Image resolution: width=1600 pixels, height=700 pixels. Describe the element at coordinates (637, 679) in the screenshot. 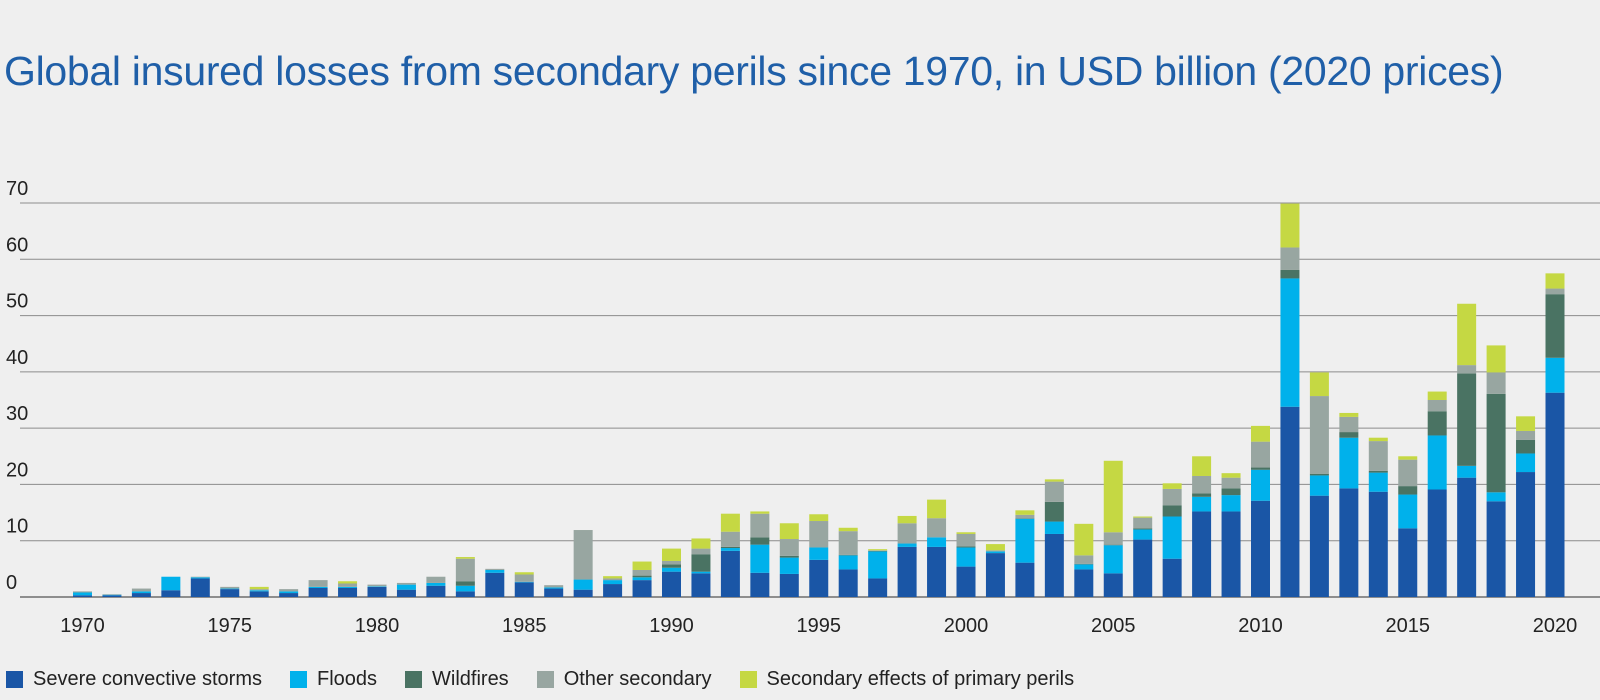

I see `legend-label: Other secondary` at that location.